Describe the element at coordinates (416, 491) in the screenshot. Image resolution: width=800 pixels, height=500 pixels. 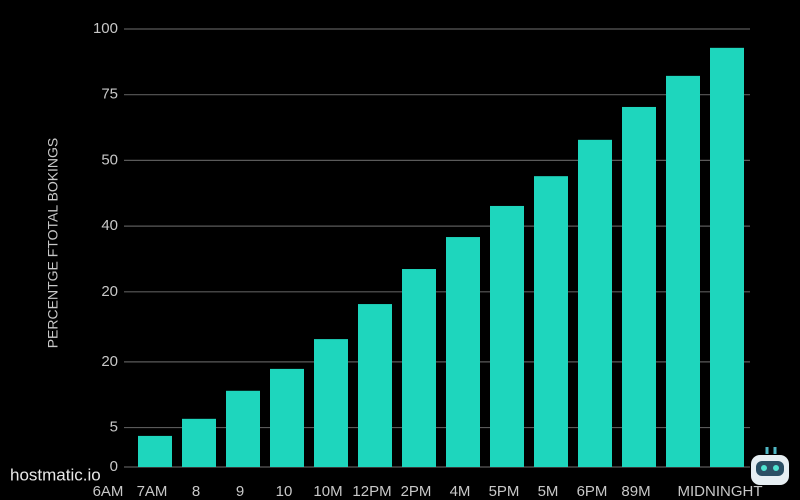
I see `x-tick-label: 2PM` at that location.